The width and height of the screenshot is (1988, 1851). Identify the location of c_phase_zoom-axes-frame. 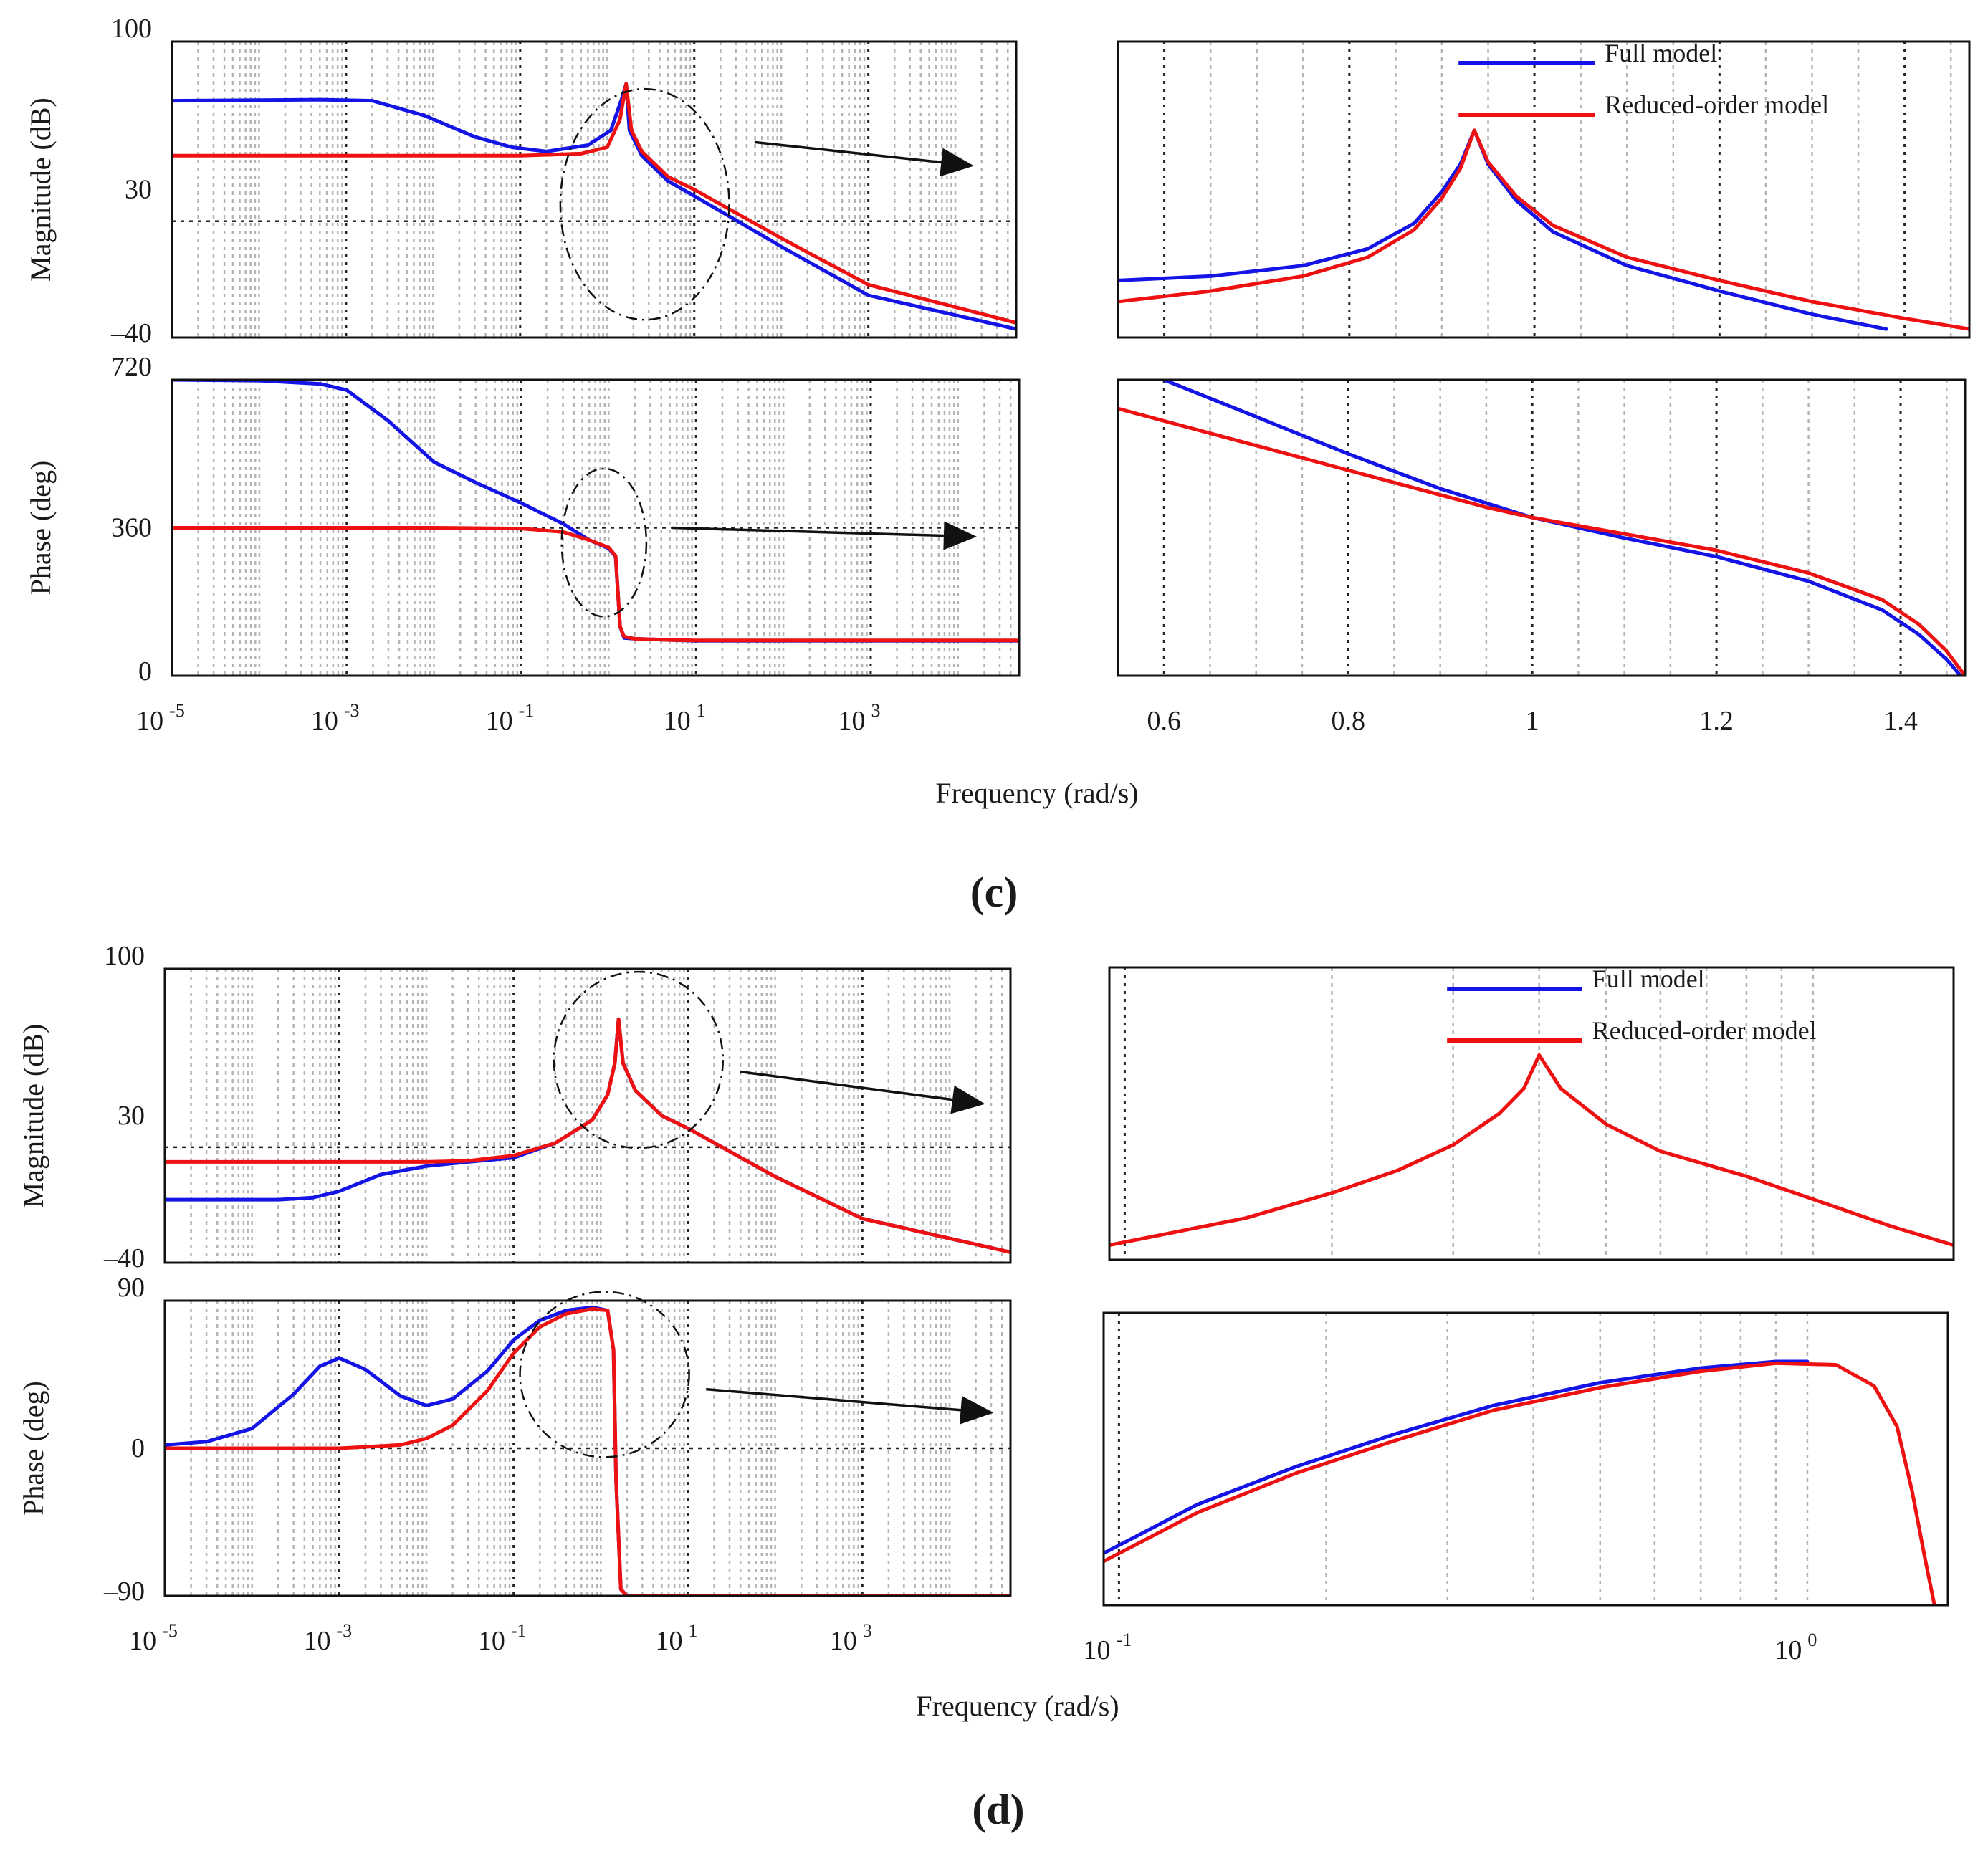
(1542, 527).